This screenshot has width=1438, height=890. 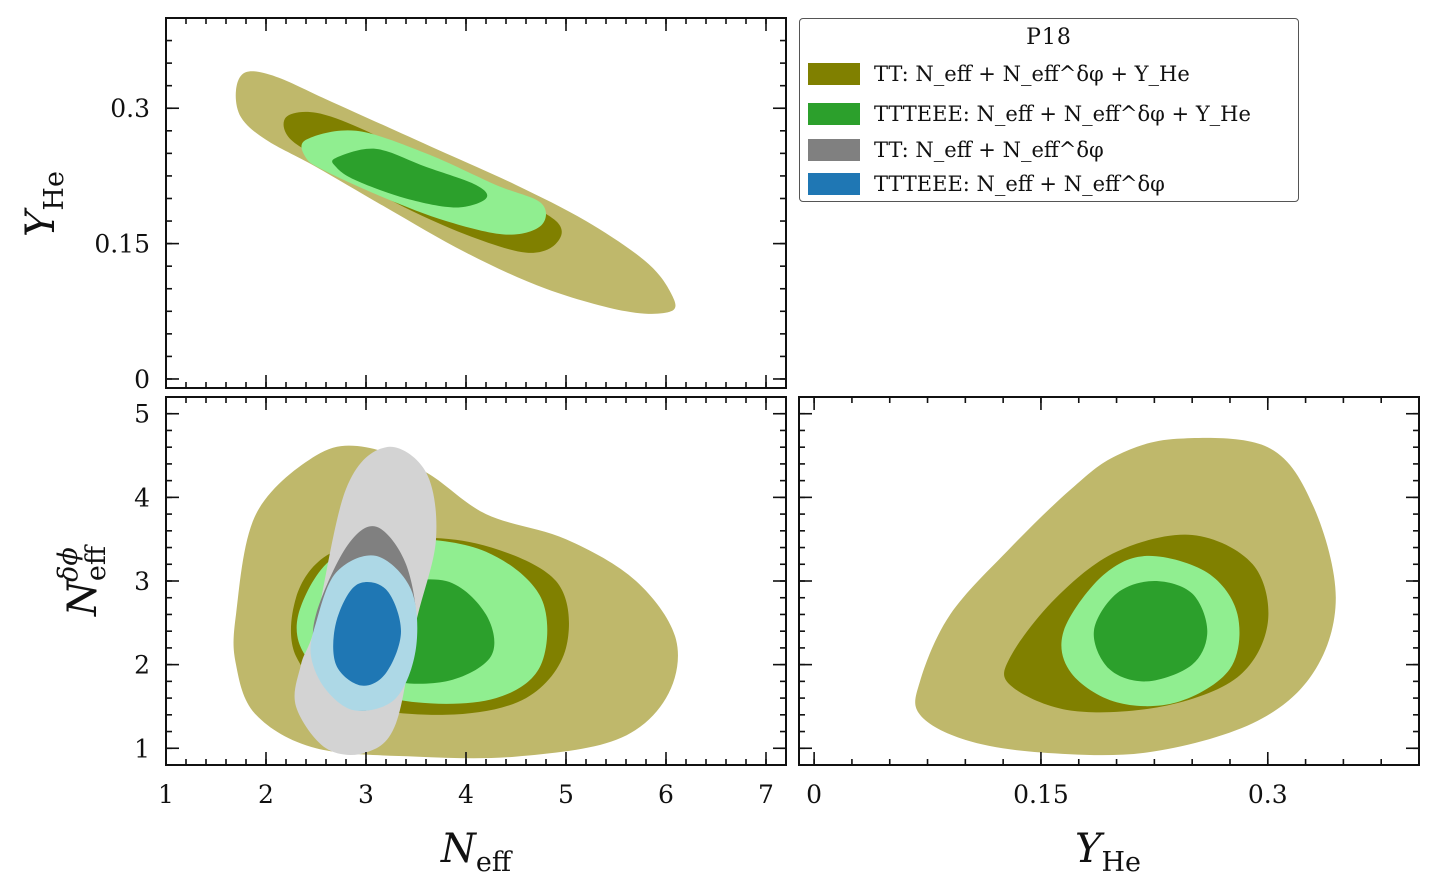 I want to click on ylabel-ndphi: Neffδϕ, so click(x=82, y=580).